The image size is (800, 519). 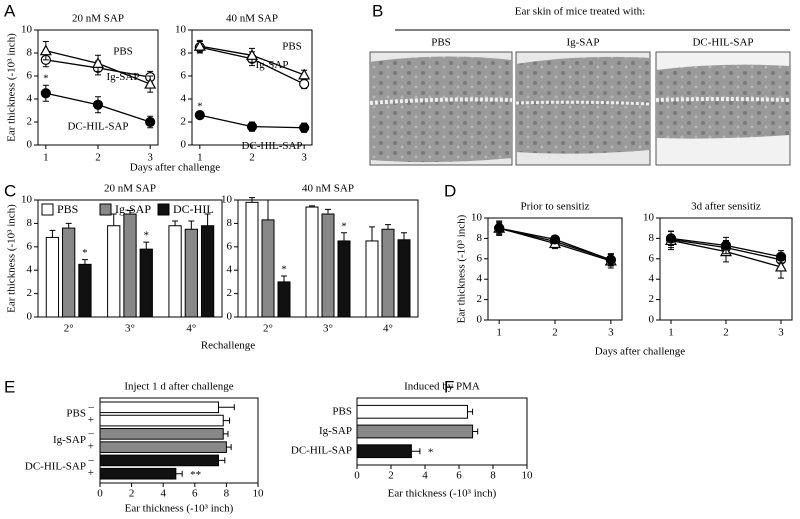 I want to click on x-tick-label: 3, so click(x=611, y=333).